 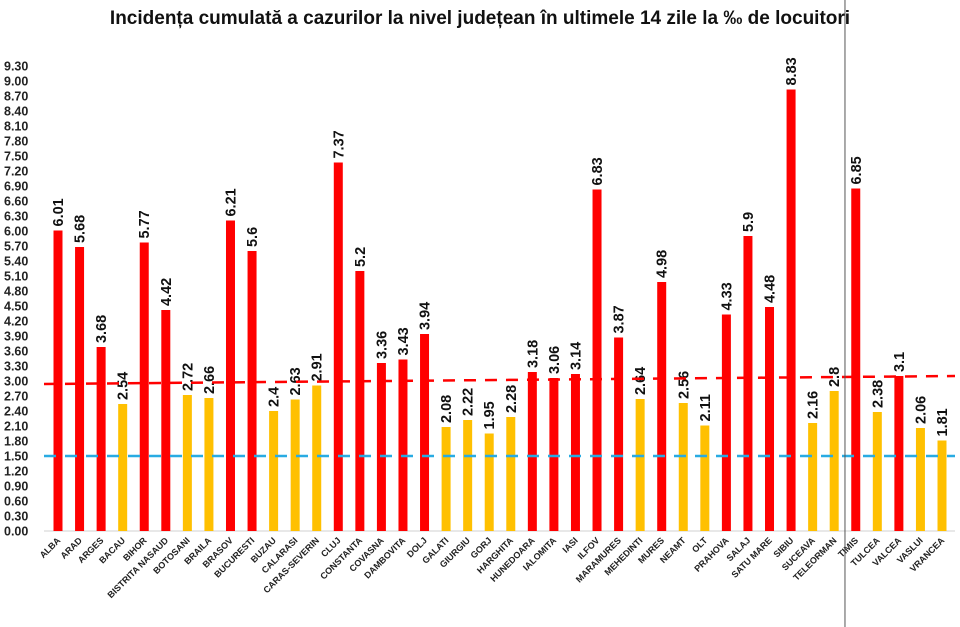 I want to click on y-tick-label: 5.10, so click(x=16, y=277).